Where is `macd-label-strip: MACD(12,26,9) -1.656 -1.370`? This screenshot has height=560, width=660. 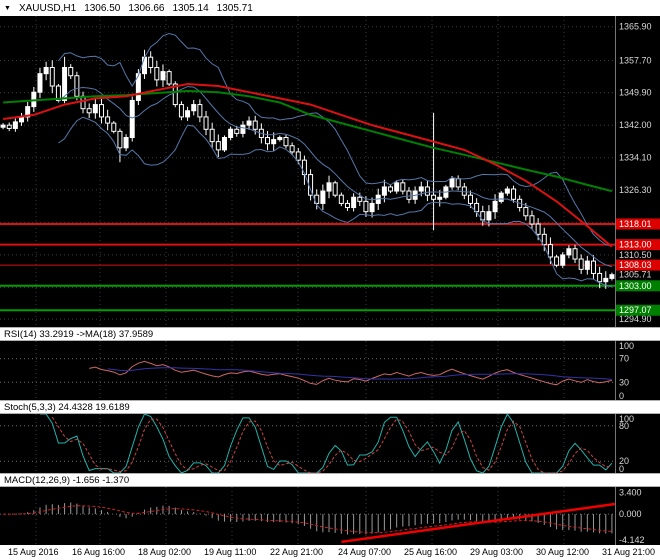 macd-label-strip: MACD(12,26,9) -1.656 -1.370 is located at coordinates (330, 480).